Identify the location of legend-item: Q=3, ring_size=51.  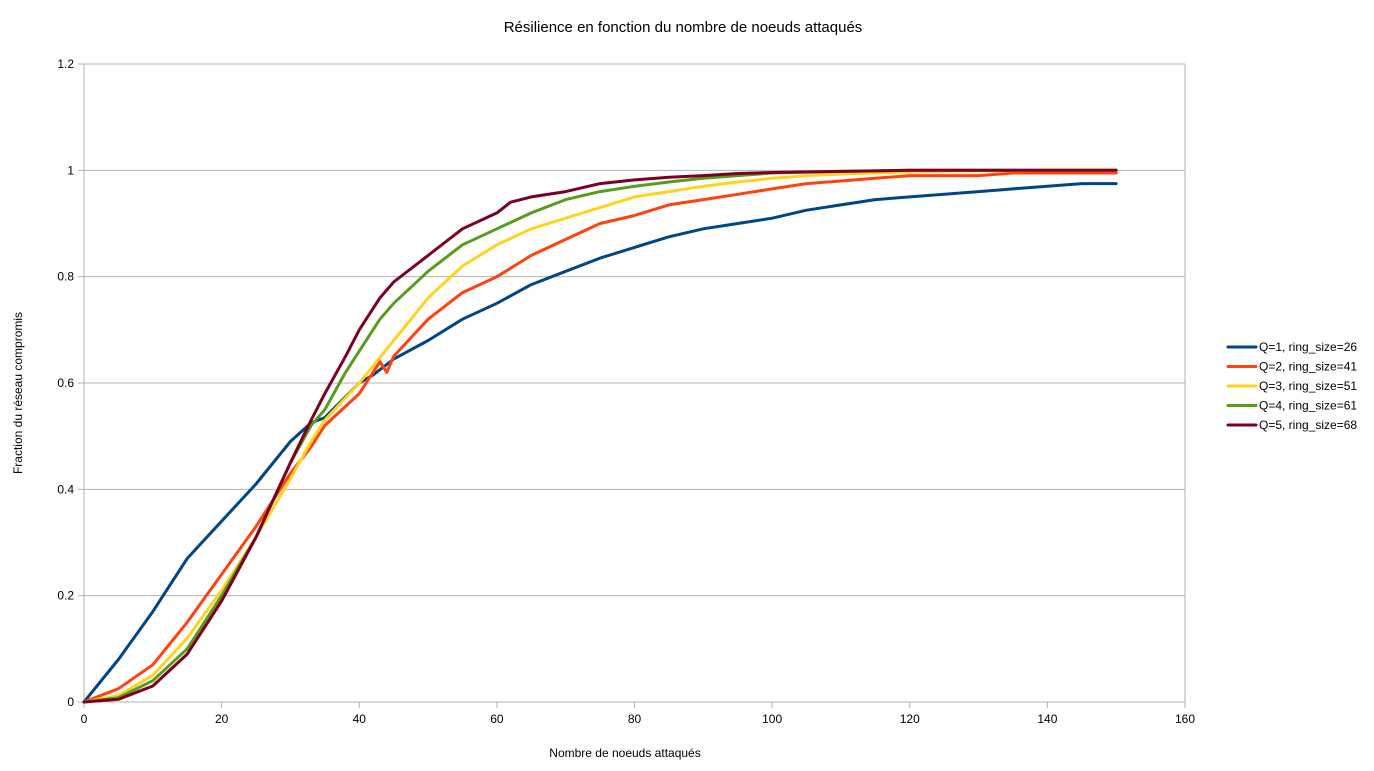
(1291, 386).